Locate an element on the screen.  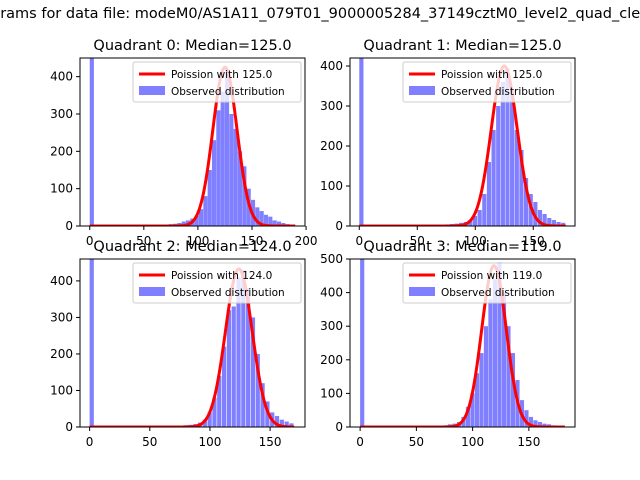
legend-entry-fit: Poission with 125.0 is located at coordinates (491, 75).